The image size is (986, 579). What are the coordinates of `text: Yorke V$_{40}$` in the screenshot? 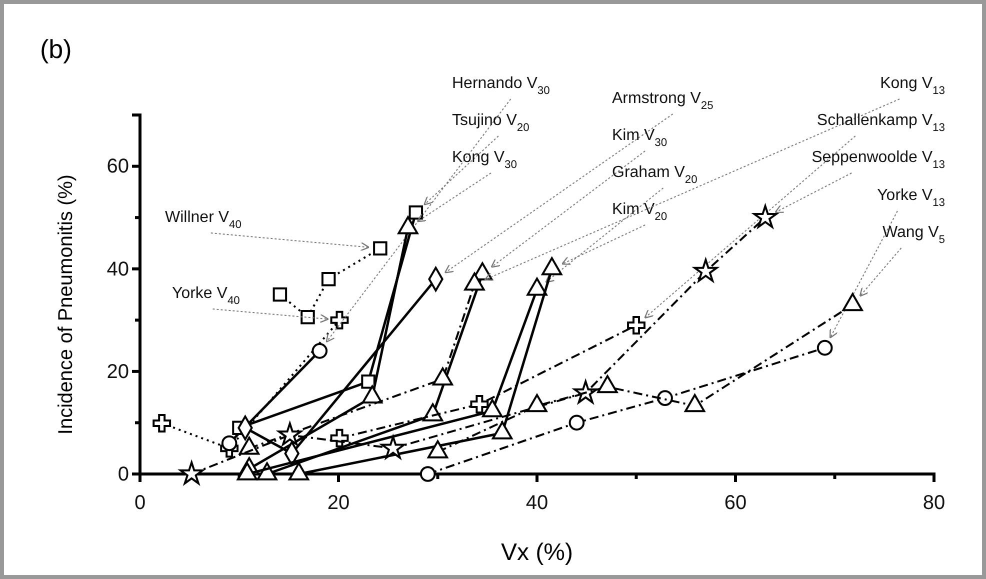 It's located at (206, 296).